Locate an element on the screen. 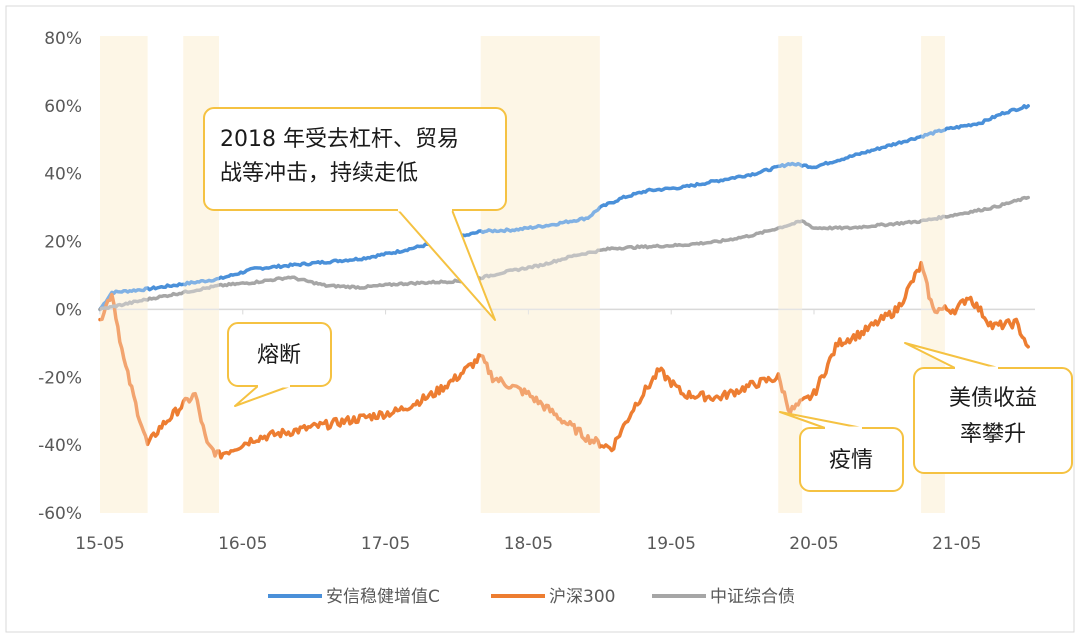 Image resolution: width=1080 pixels, height=644 pixels. x-tick-label: 21-05 is located at coordinates (956, 544).